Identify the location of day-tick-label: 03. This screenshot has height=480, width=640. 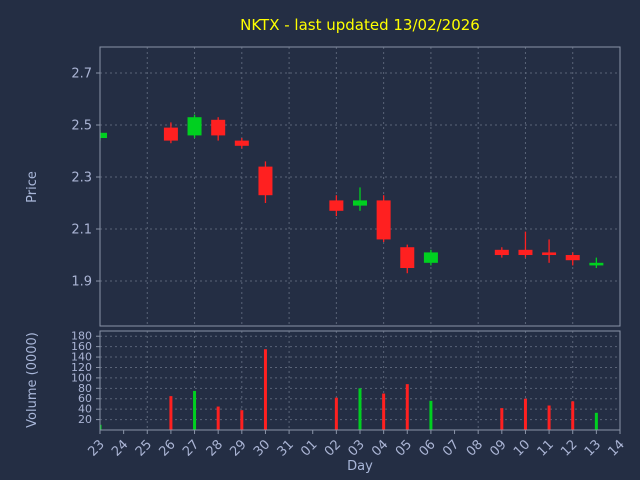
(357, 448).